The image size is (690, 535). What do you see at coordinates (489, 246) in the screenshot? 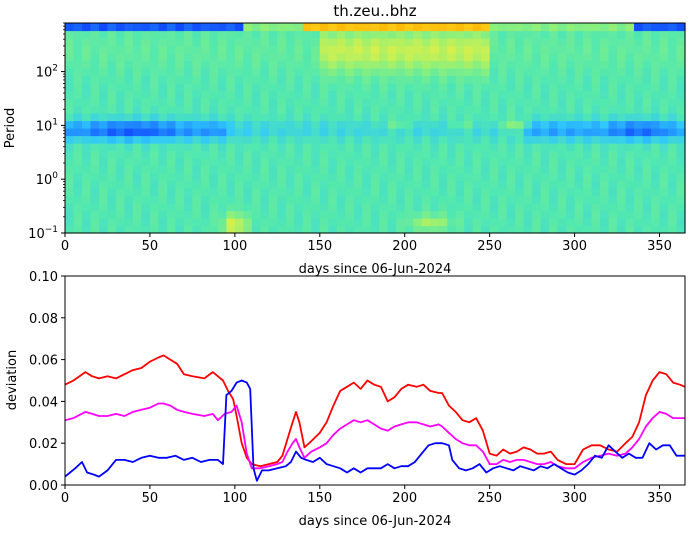
I see `heatmap-x-tick-label: 250` at bounding box center [489, 246].